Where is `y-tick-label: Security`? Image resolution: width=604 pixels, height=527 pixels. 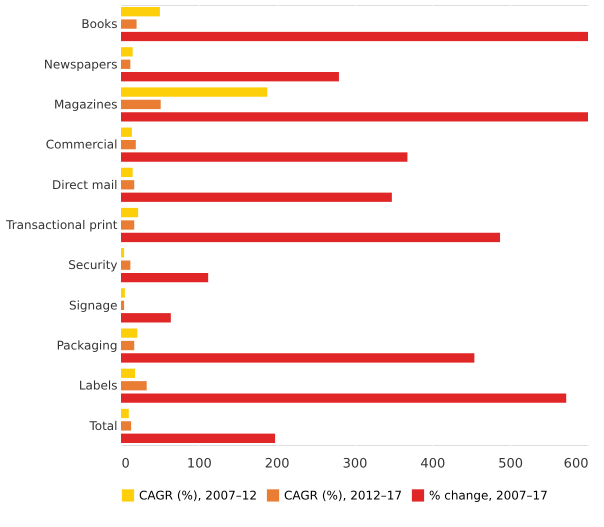 y-tick-label: Security is located at coordinates (93, 265).